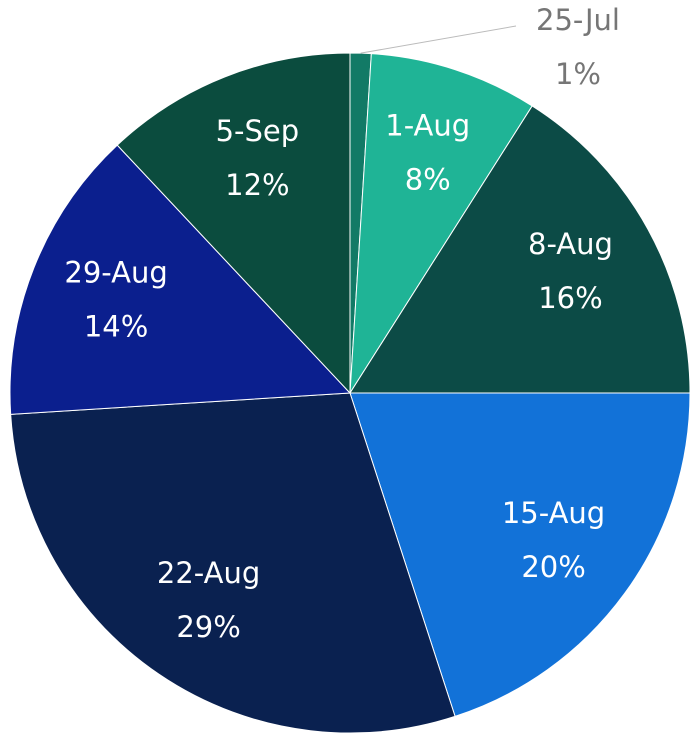 The height and width of the screenshot is (740, 699). What do you see at coordinates (438, 39) in the screenshot?
I see `leader-line` at bounding box center [438, 39].